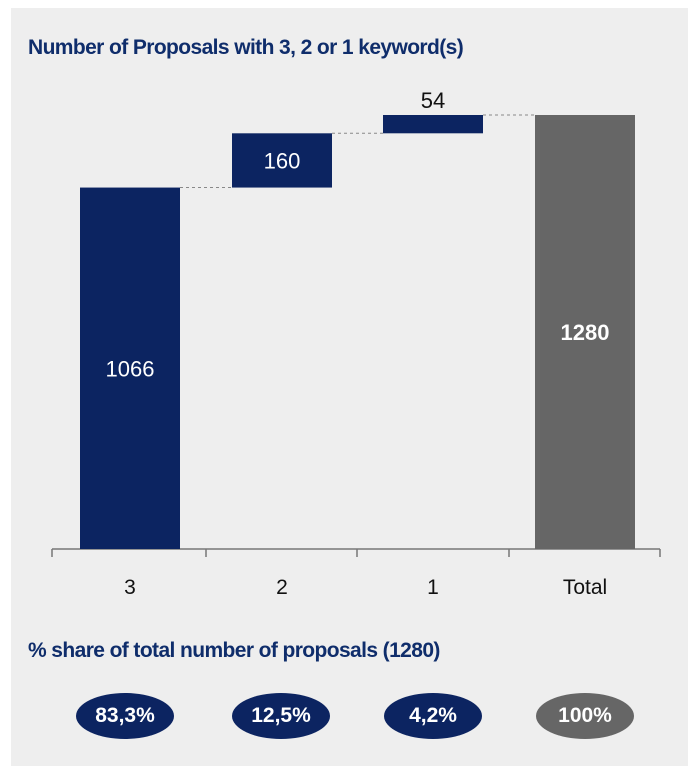 This screenshot has height=772, width=691. I want to click on category-label-1: 1, so click(433, 587).